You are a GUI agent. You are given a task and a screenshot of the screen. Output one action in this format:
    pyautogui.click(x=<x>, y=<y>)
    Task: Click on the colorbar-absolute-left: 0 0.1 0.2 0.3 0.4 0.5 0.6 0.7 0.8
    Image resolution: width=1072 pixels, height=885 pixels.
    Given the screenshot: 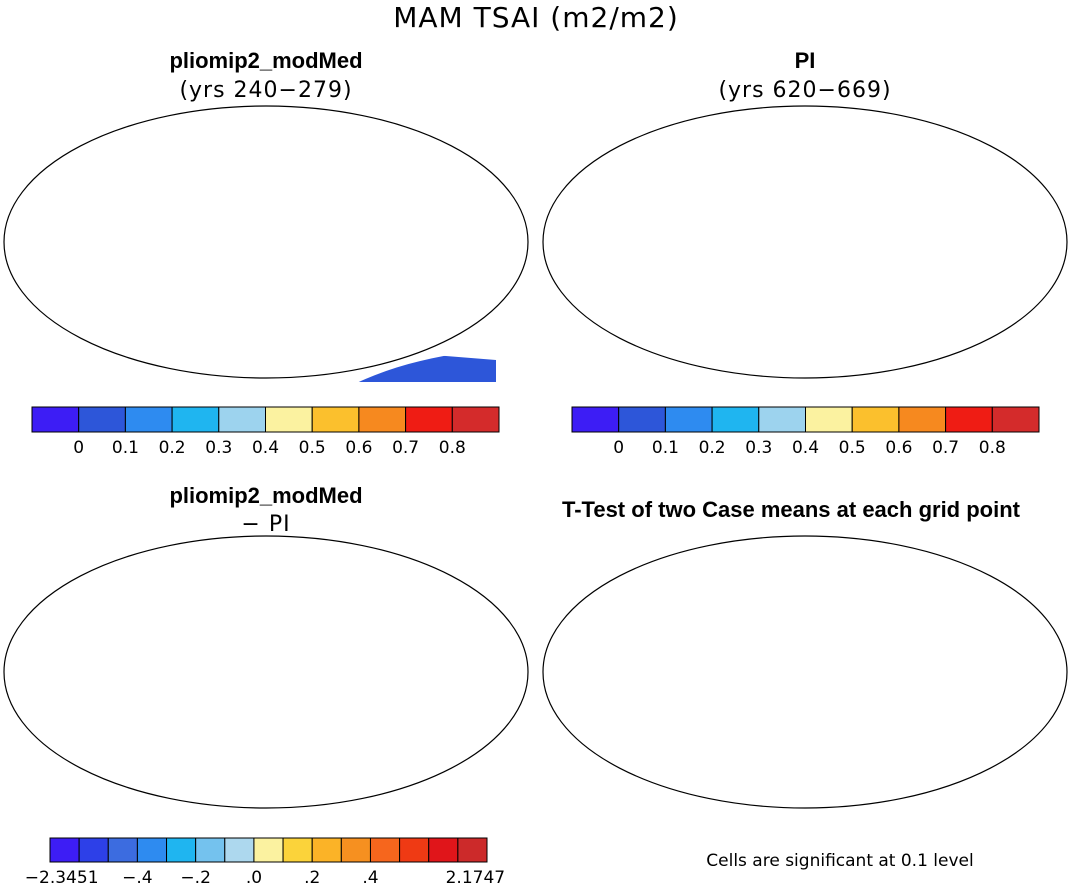 What is the action you would take?
    pyautogui.click(x=265, y=432)
    